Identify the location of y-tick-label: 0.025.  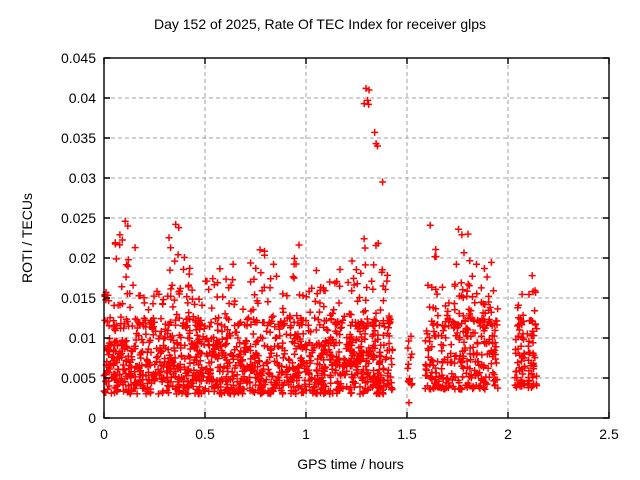
(78, 218).